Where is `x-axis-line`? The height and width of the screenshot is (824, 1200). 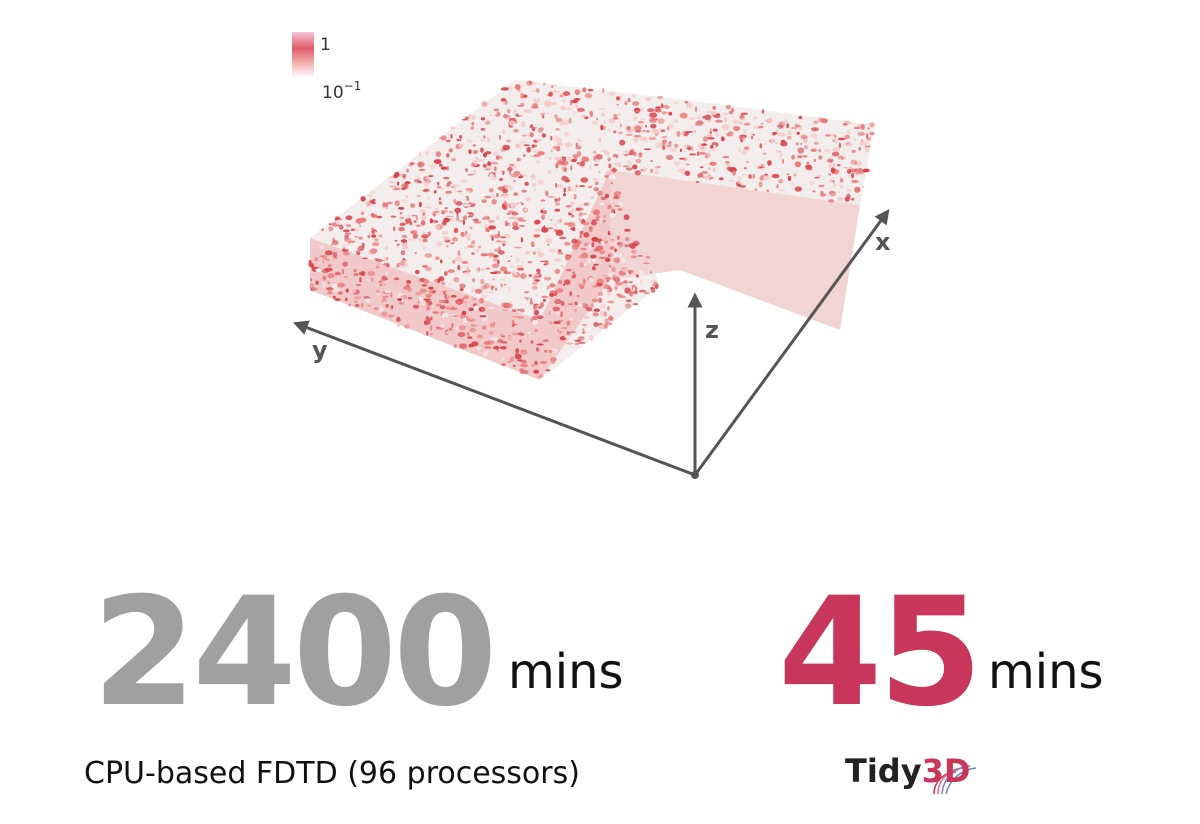
x-axis-line is located at coordinates (791, 342).